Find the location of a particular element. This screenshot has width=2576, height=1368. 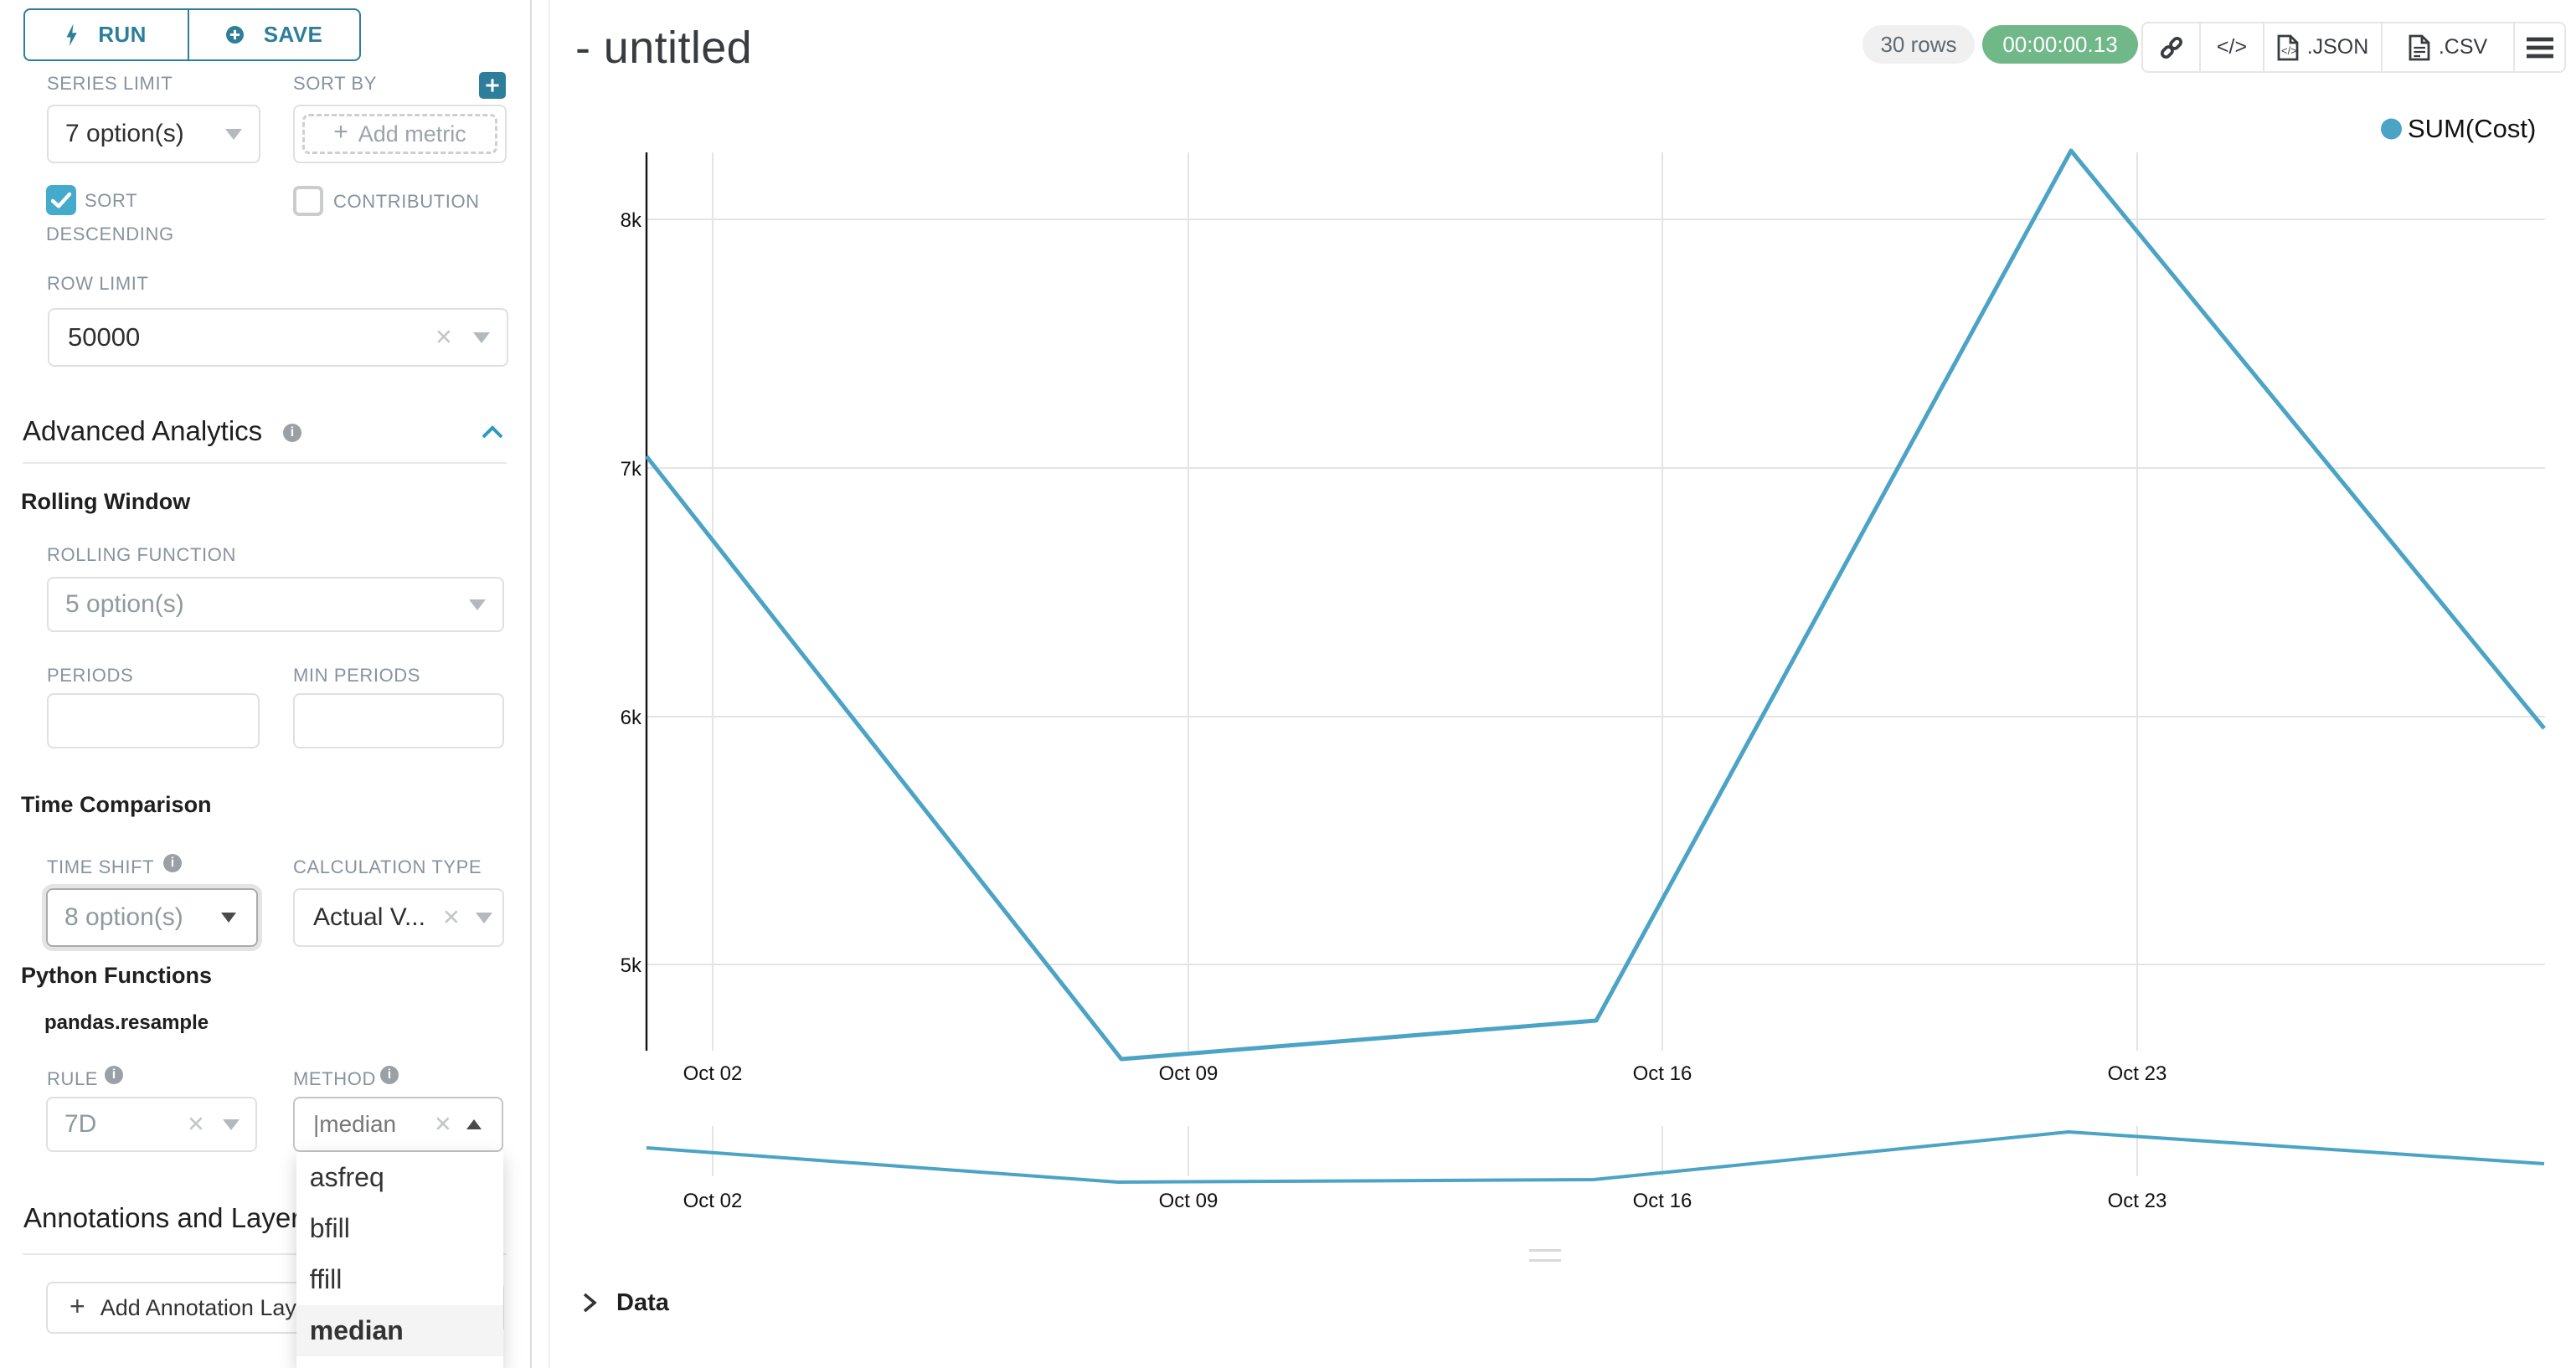

svg-text: 8k is located at coordinates (631, 220).